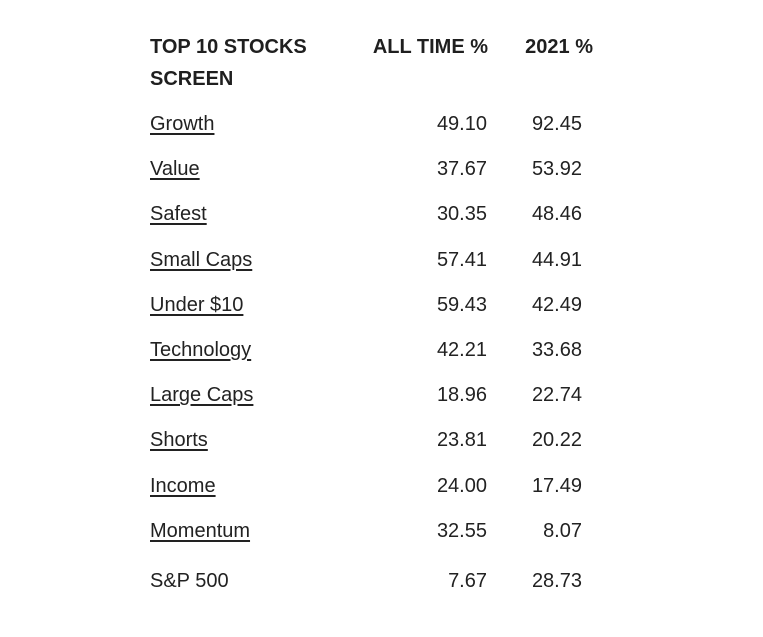 Image resolution: width=763 pixels, height=637 pixels. I want to click on table-row: Income 24.00 17.49, so click(380, 482).